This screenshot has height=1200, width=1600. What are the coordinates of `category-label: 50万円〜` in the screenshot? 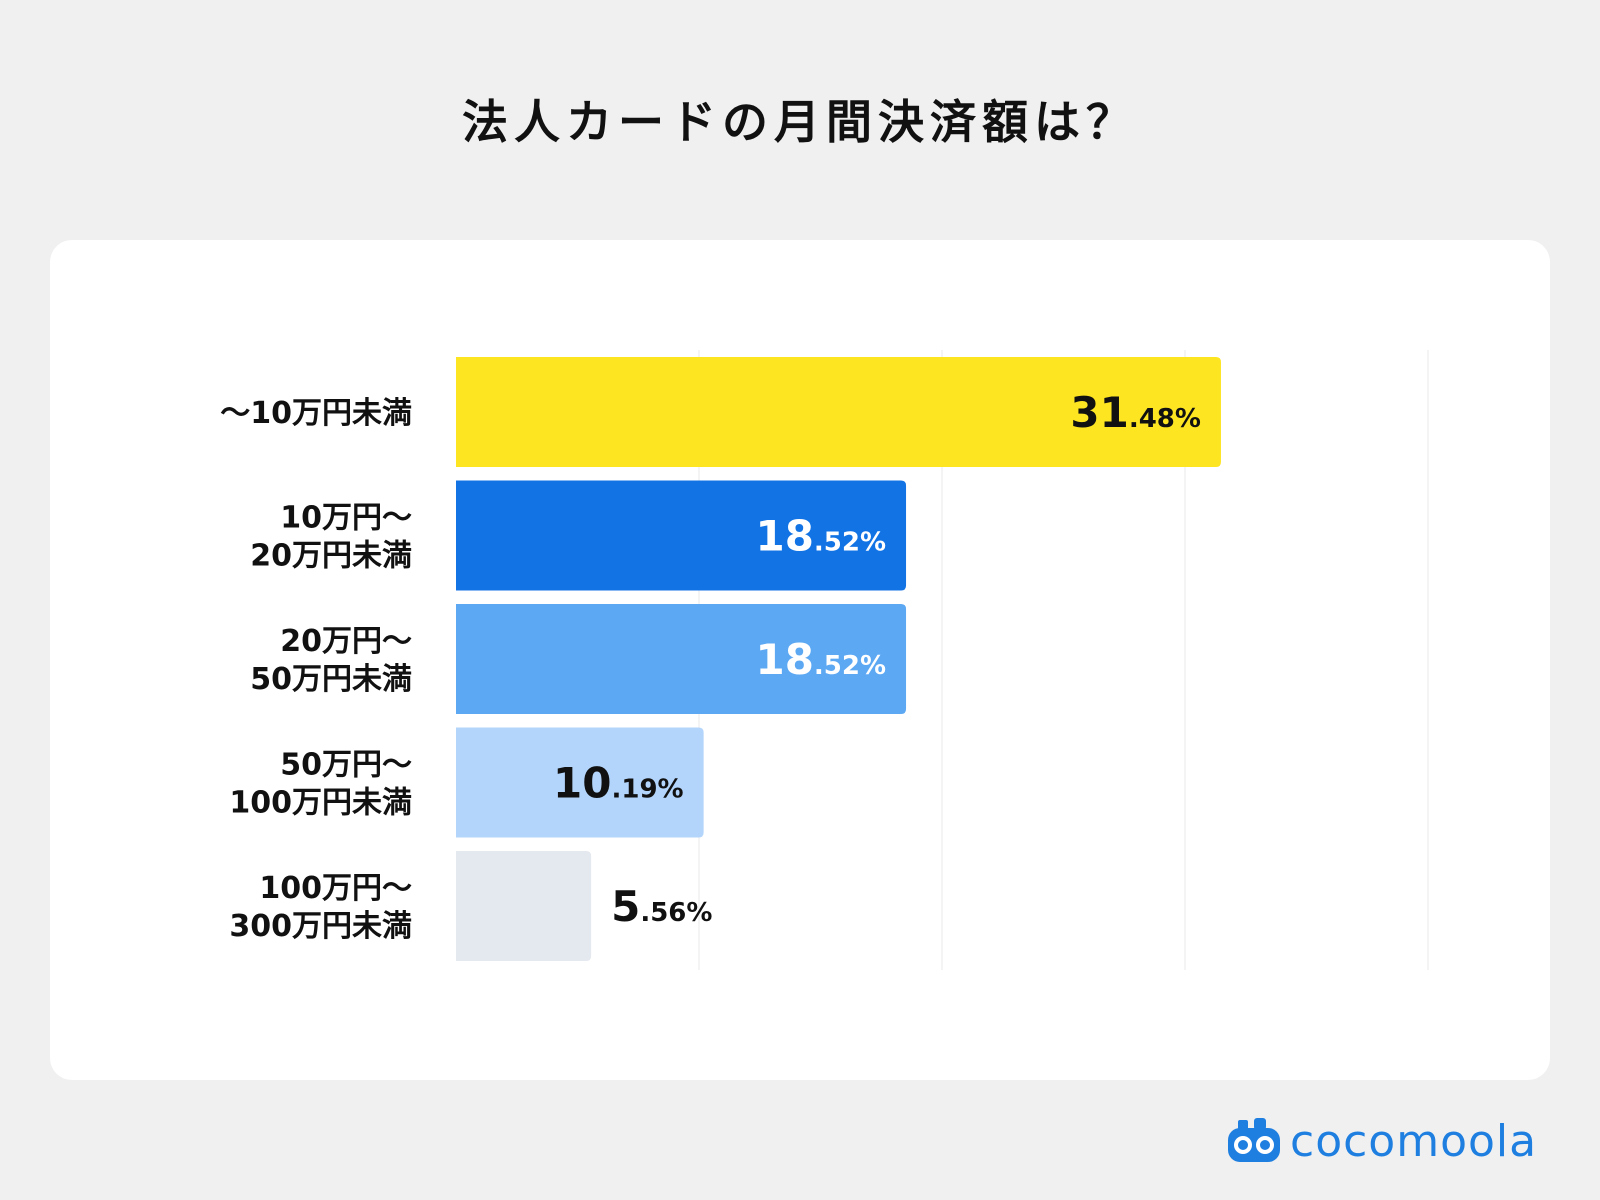 It's located at (346, 765).